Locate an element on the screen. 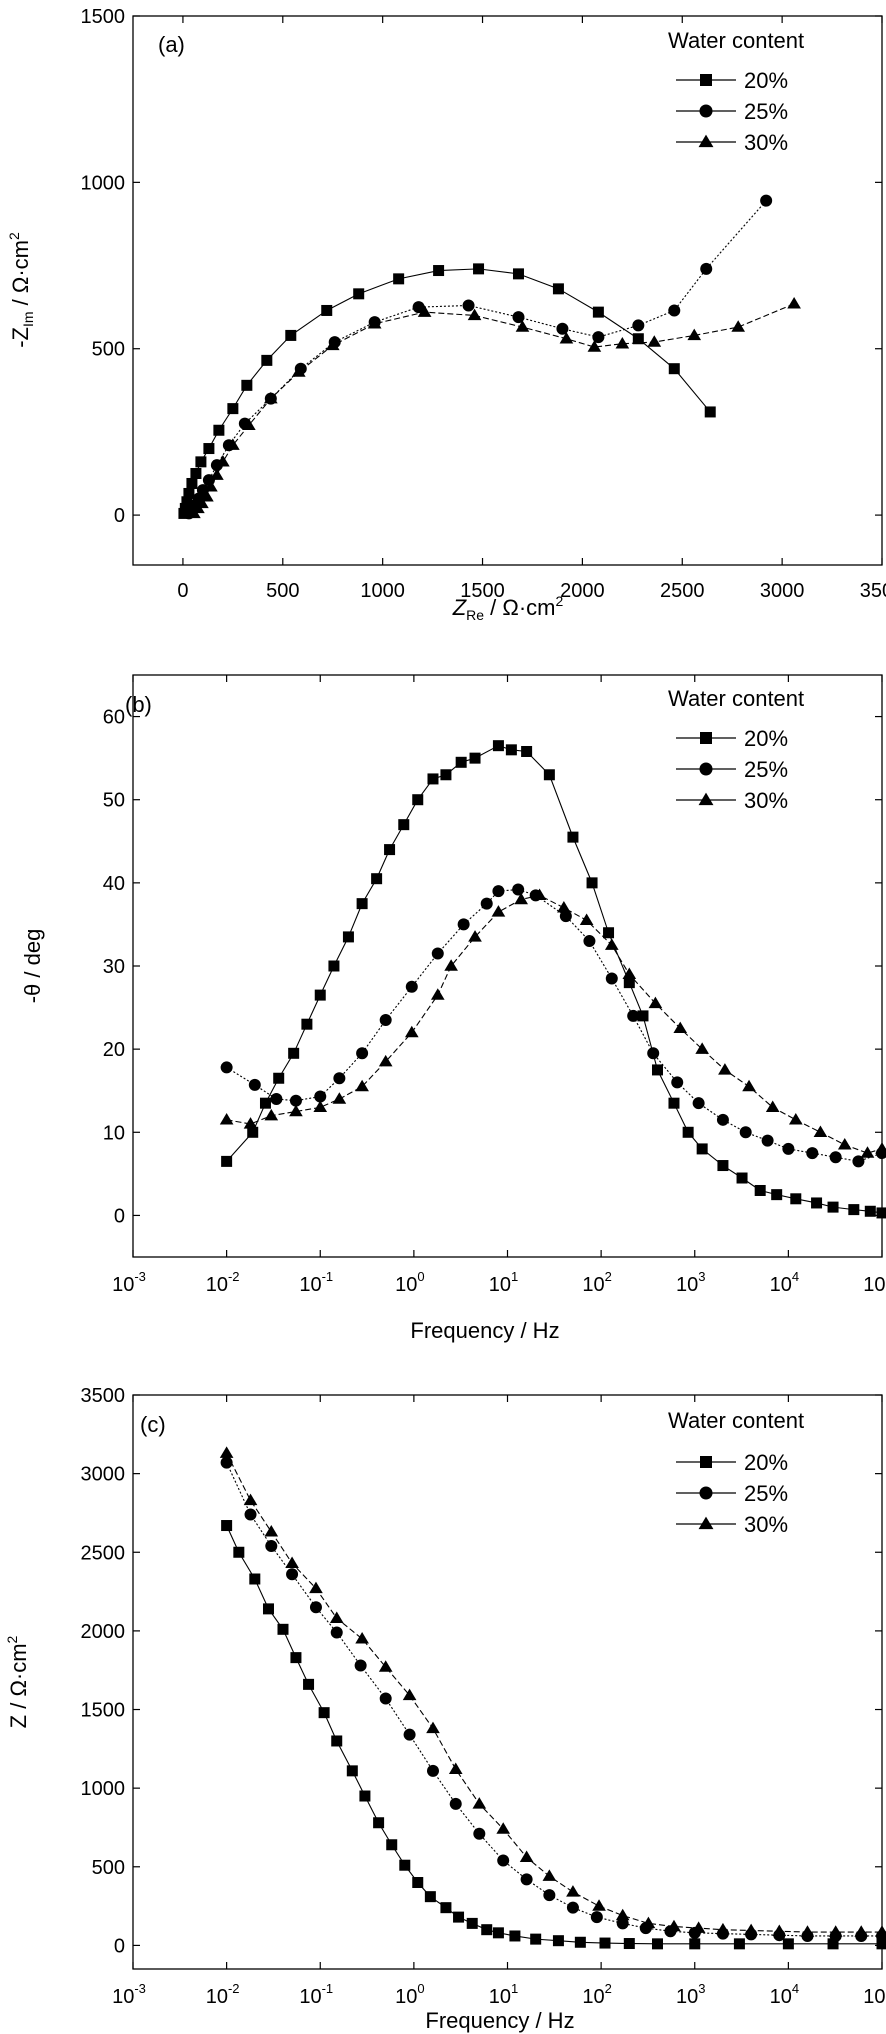 Image resolution: width=886 pixels, height=2034 pixels. x-label-text: Z is located at coordinates (460, 607).